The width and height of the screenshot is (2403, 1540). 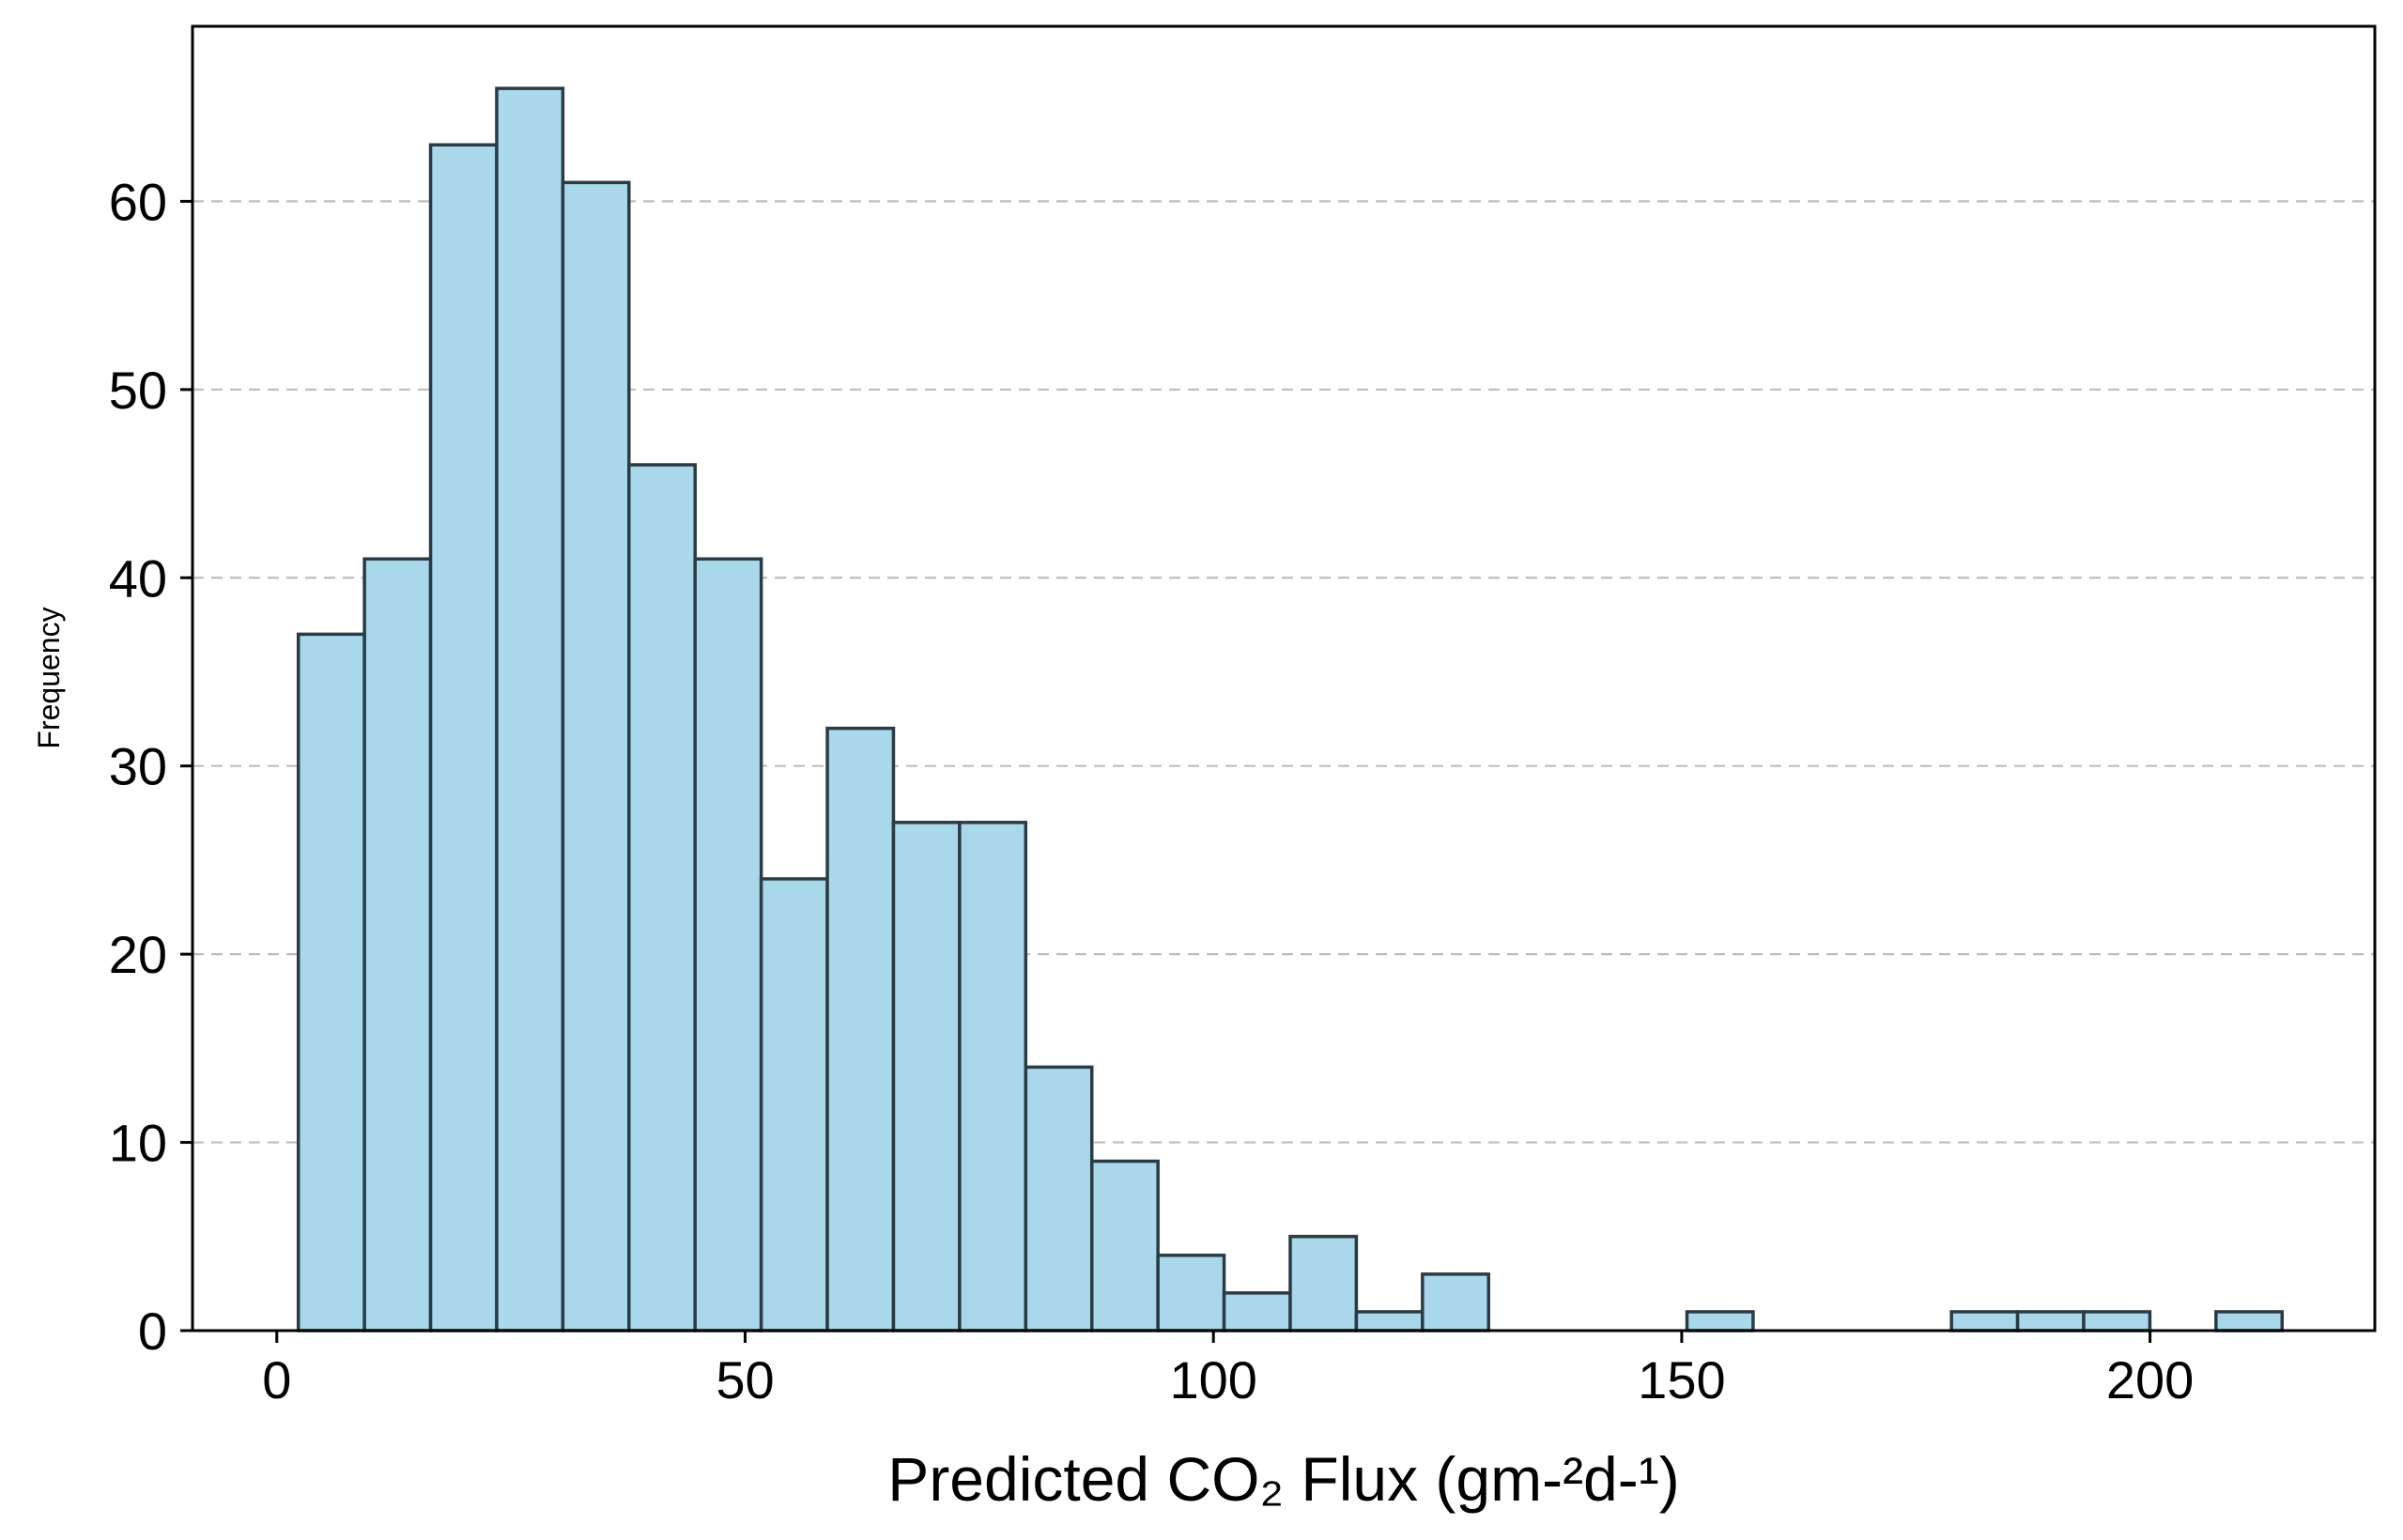 What do you see at coordinates (1283, 1479) in the screenshot?
I see `x-axis-label: Predicted CO₂ Flux (gm-²d-¹)` at bounding box center [1283, 1479].